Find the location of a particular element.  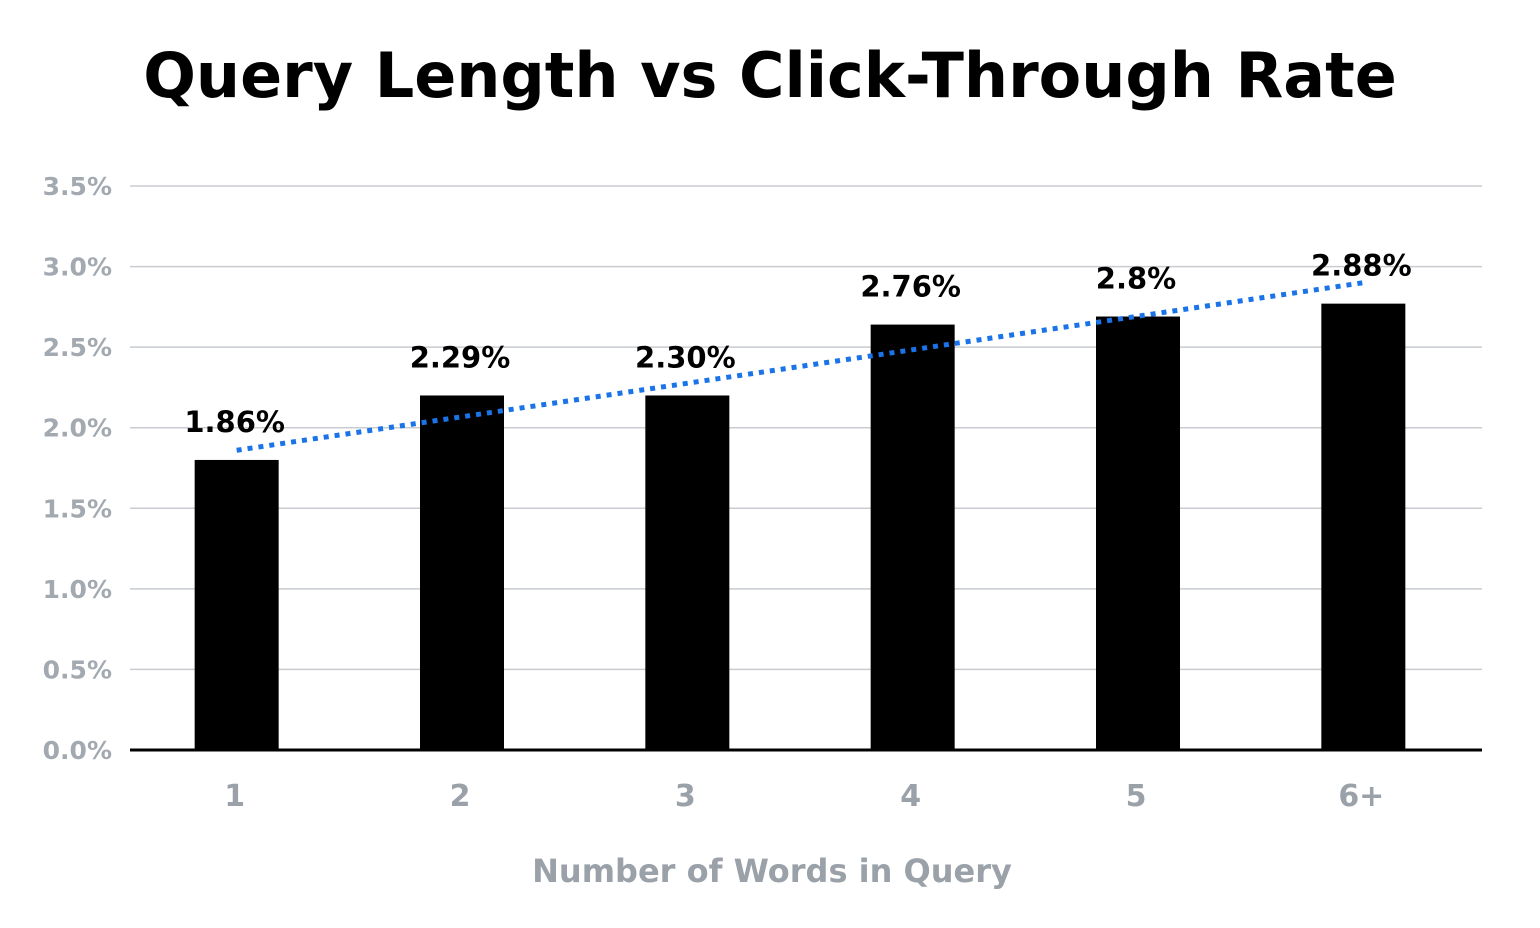

chart-title: Query Length vs Click-Through Rate is located at coordinates (770, 75).